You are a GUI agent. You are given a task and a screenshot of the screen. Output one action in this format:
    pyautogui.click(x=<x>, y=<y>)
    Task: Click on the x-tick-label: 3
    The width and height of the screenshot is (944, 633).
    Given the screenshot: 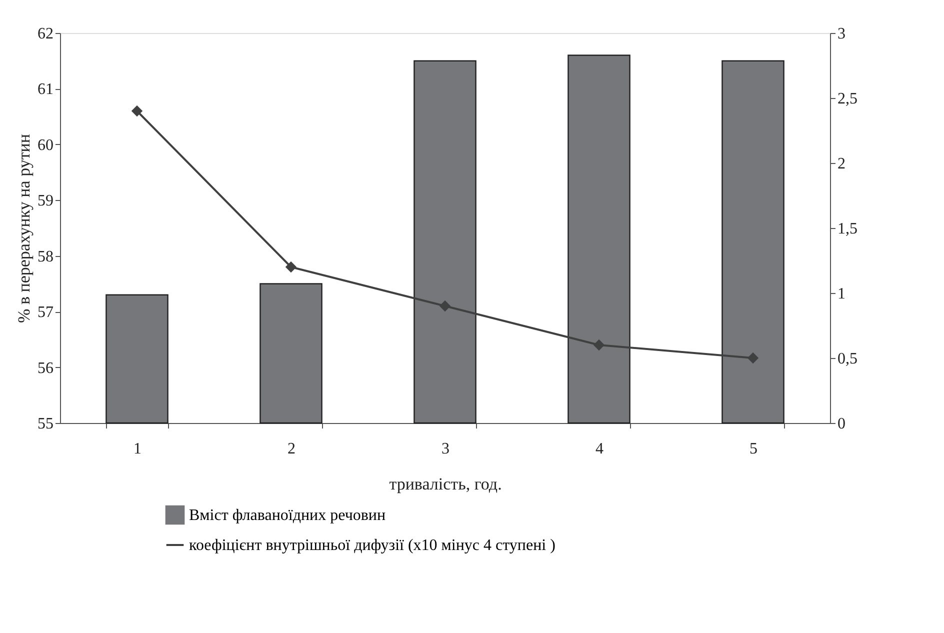 What is the action you would take?
    pyautogui.click(x=446, y=449)
    